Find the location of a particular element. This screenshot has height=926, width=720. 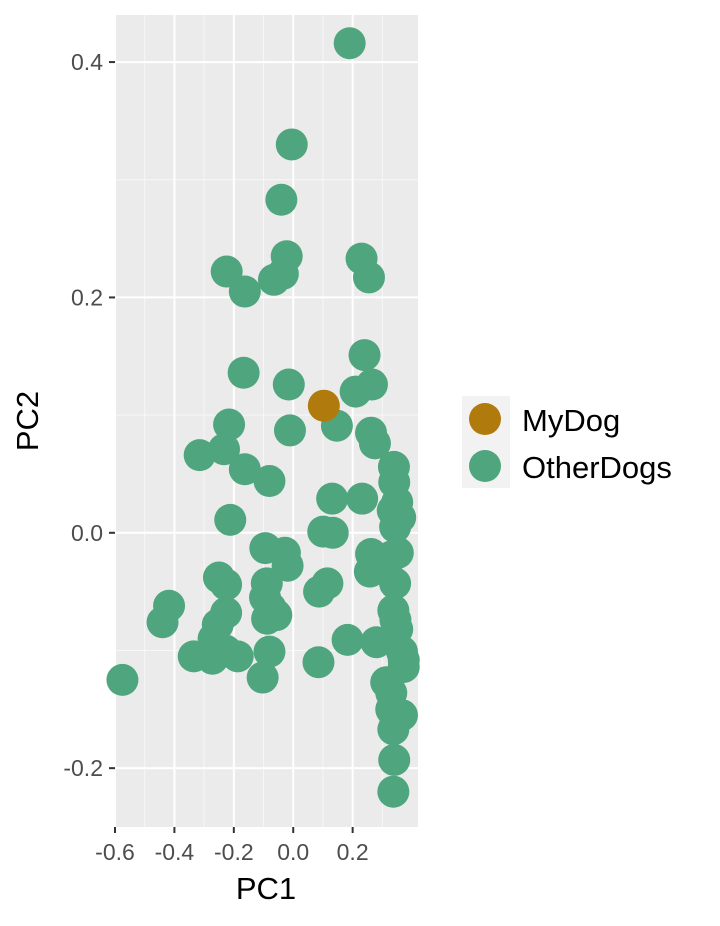

x-axis-title: PC1 is located at coordinates (266, 888).